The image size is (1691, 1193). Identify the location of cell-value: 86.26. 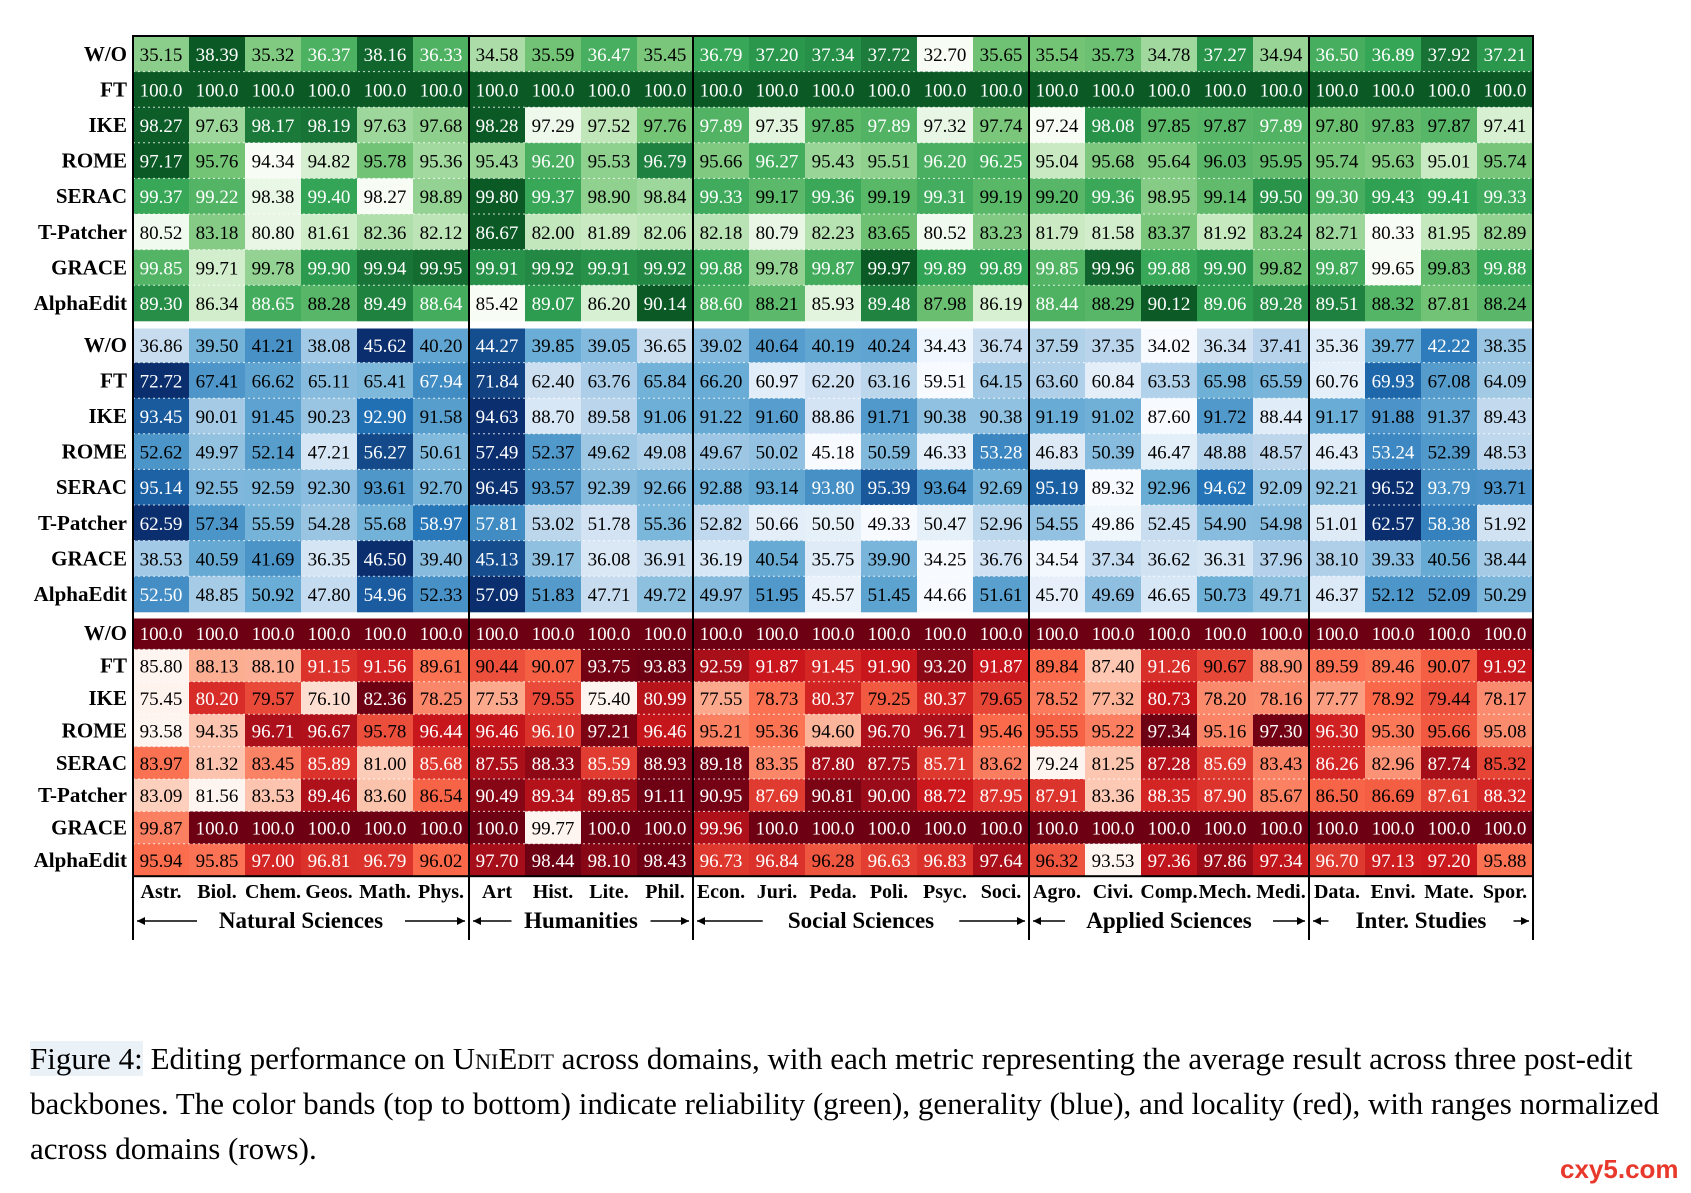
(1337, 764).